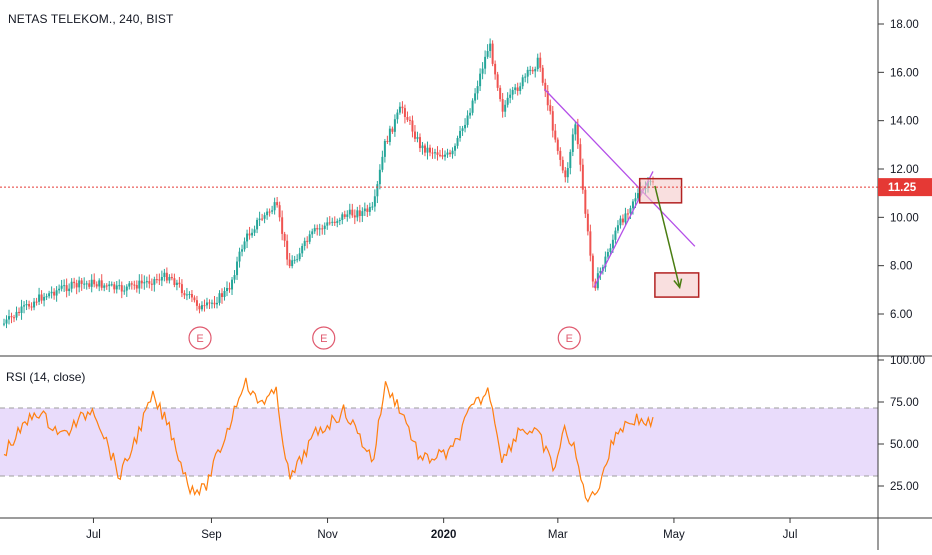 The width and height of the screenshot is (932, 555). What do you see at coordinates (660, 190) in the screenshot?
I see `target-rectangle` at bounding box center [660, 190].